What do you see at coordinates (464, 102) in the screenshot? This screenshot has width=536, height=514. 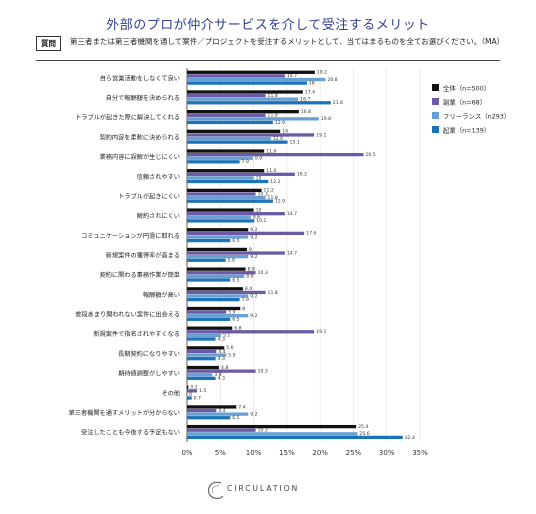 I see `legend-entry: 副業（n=68）` at bounding box center [464, 102].